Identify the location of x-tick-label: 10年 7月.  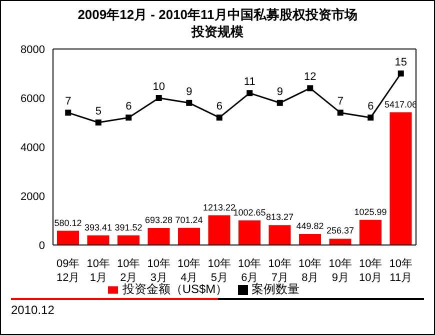
(280, 271).